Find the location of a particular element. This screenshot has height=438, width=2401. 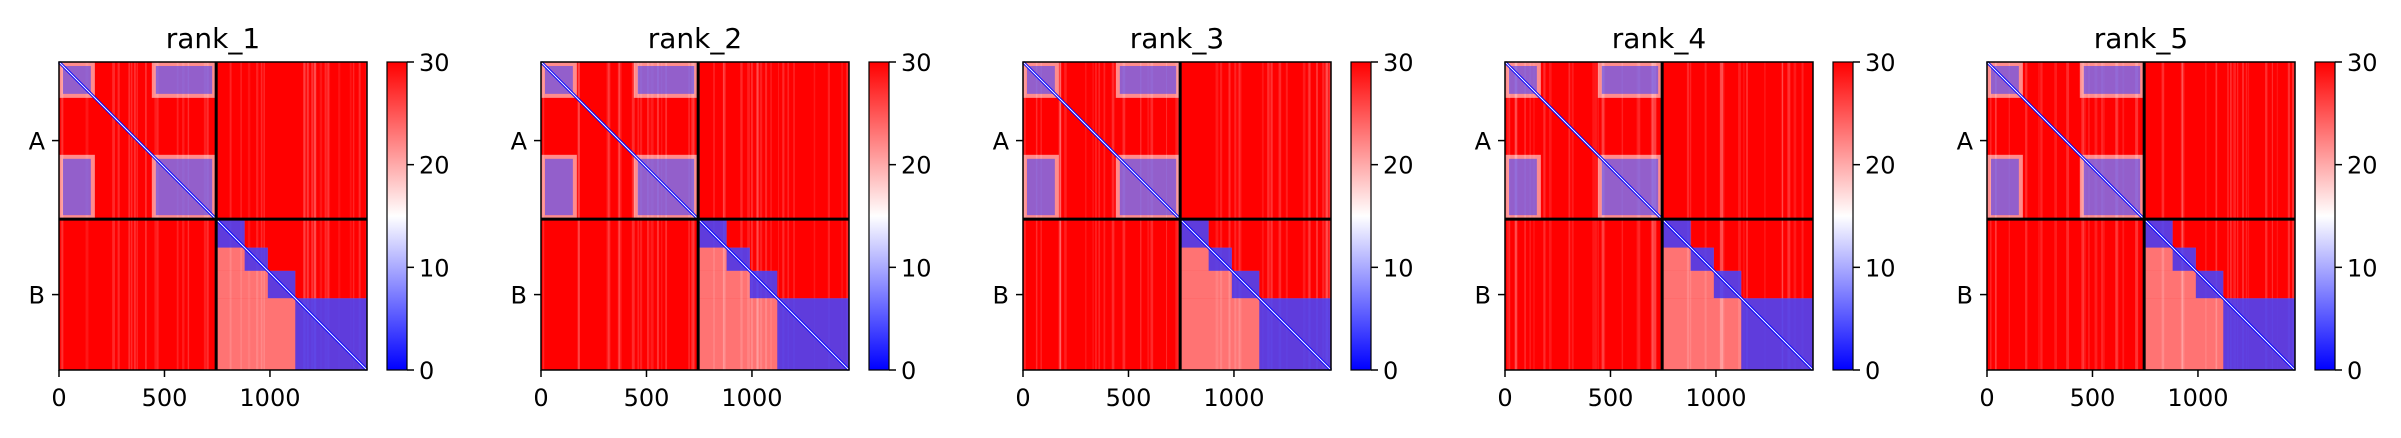

panel-title: rank_4 is located at coordinates (1659, 38).